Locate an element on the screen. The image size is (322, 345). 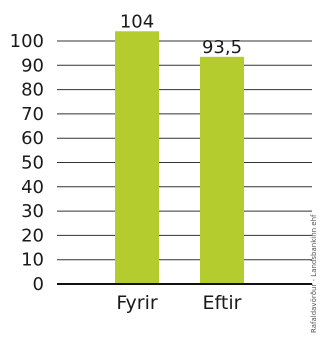
x-category-label: Eftir is located at coordinates (222, 303).